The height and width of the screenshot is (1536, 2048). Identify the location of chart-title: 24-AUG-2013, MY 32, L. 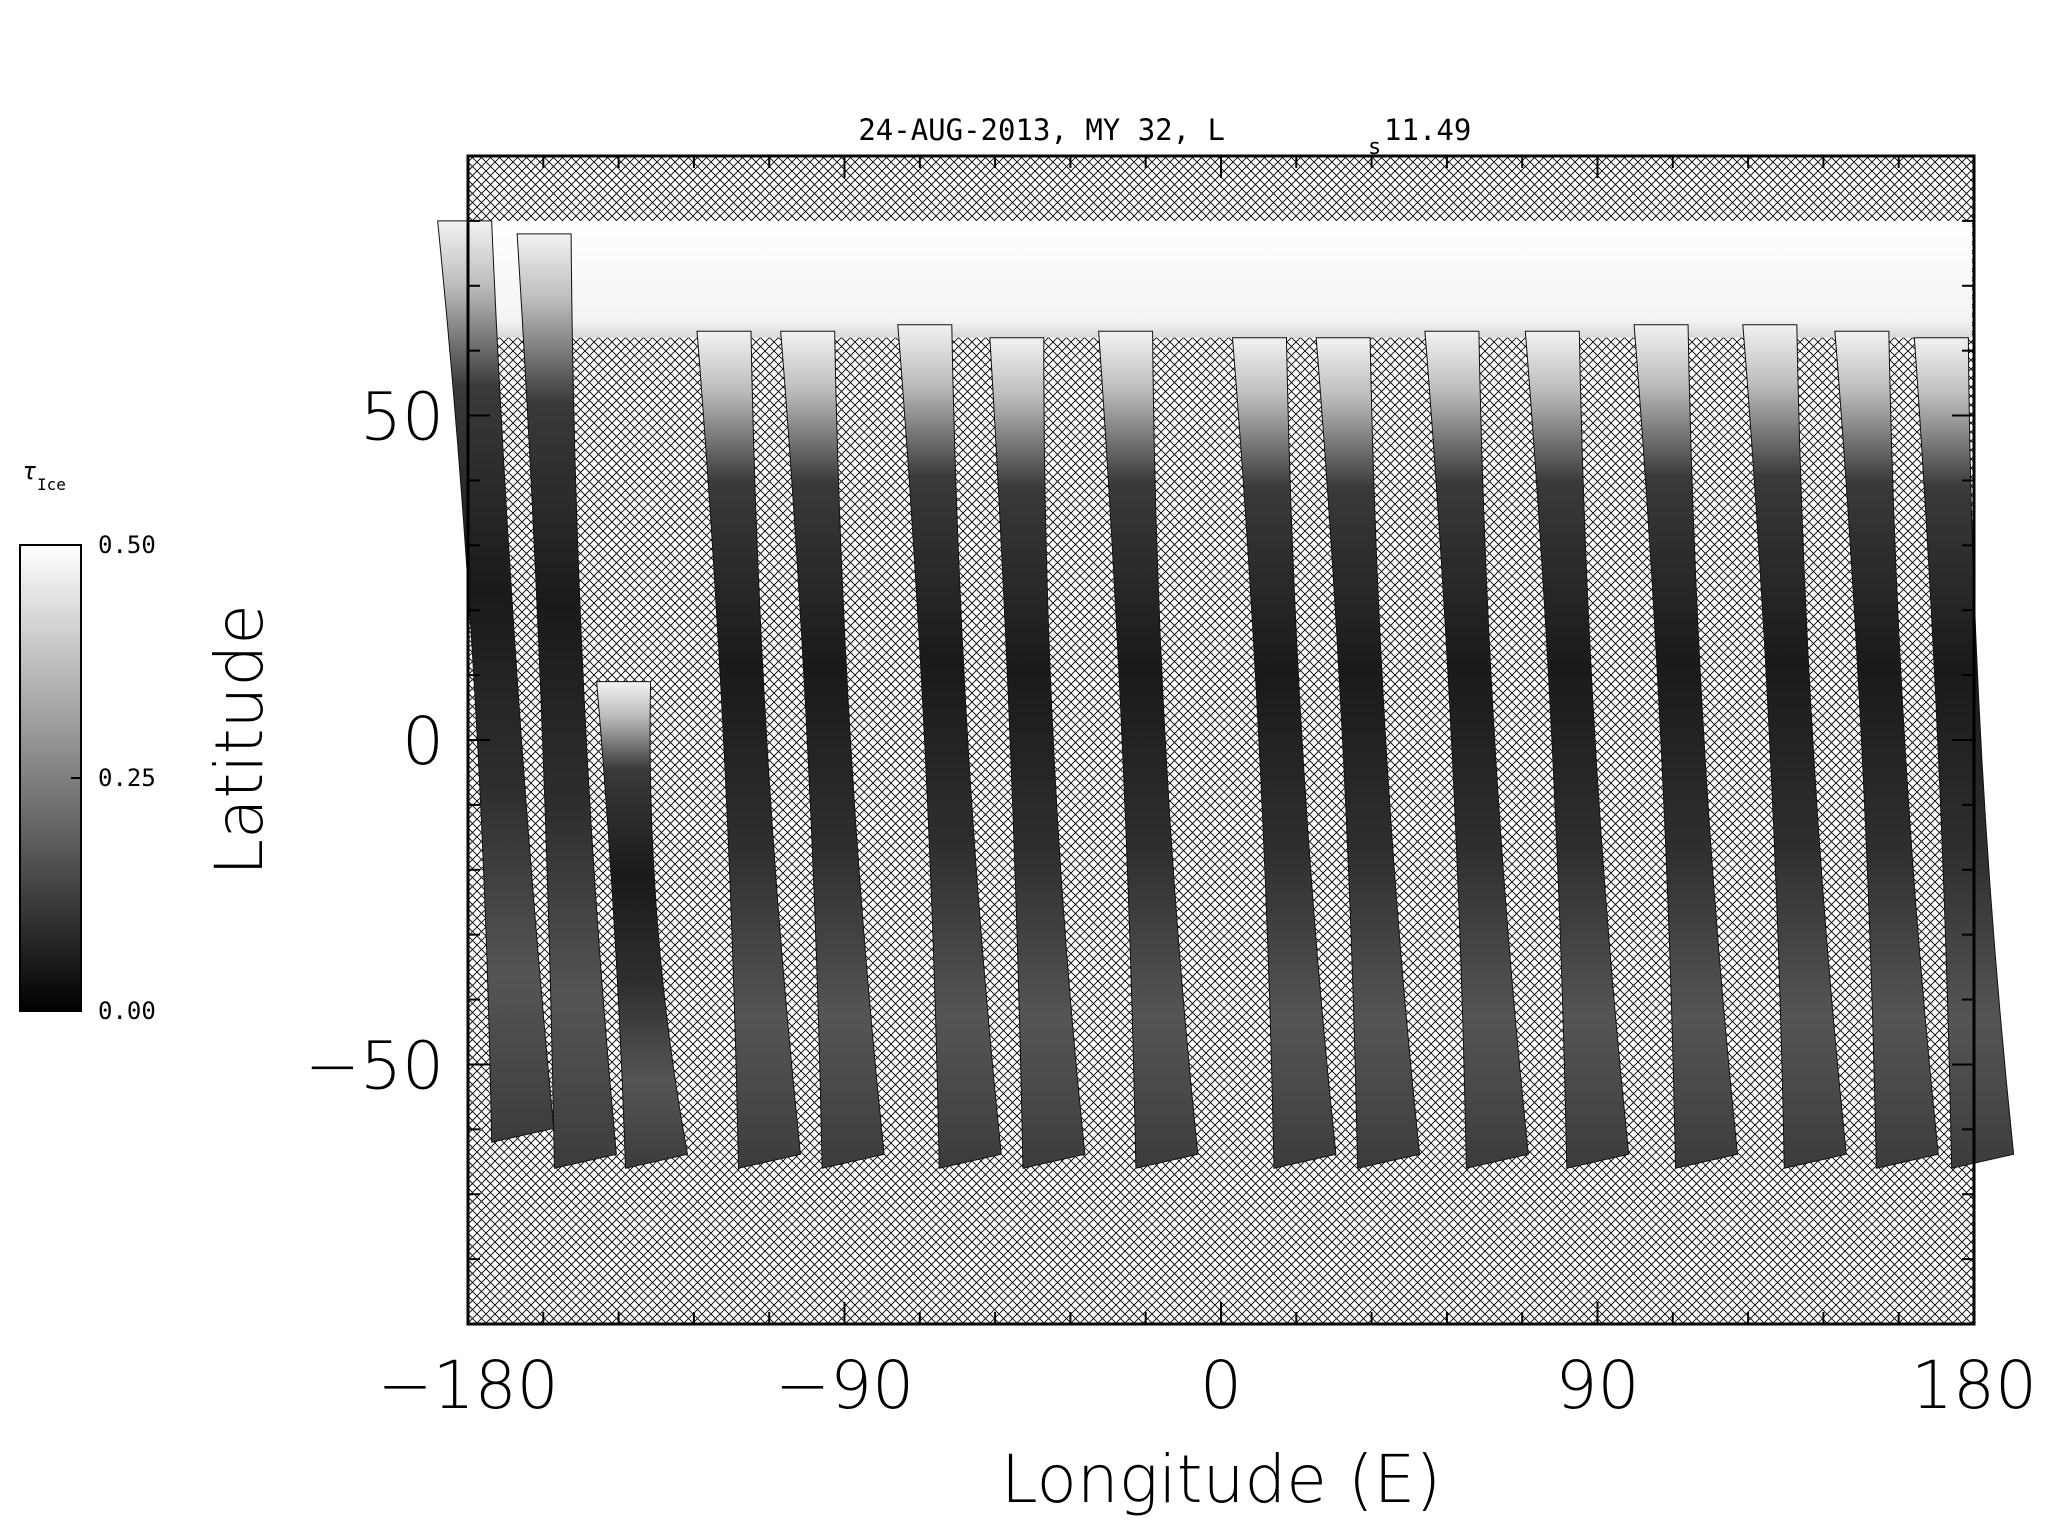
(1041, 130).